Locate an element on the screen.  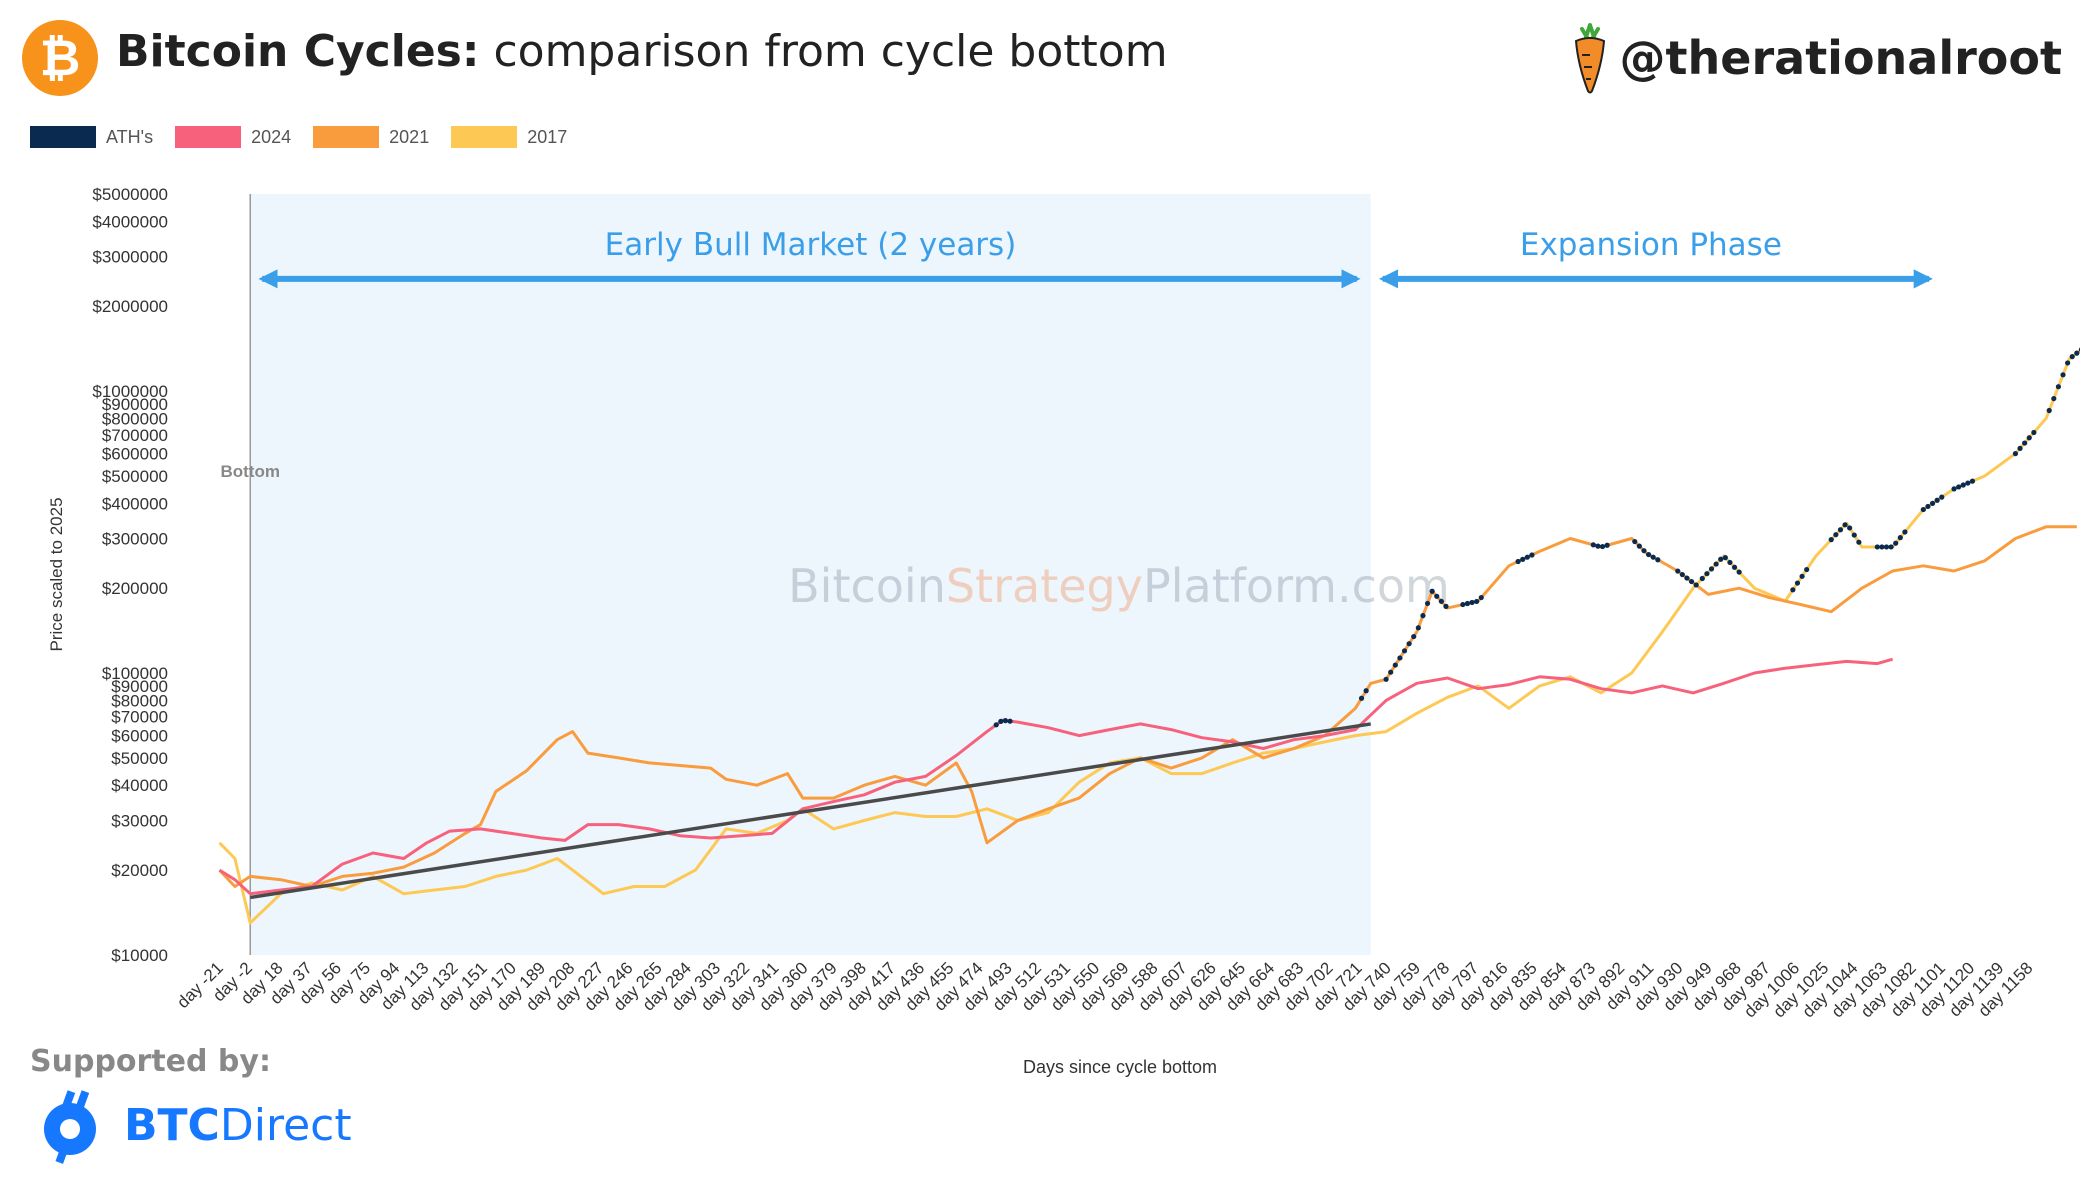
y-tick-label: $200000 is located at coordinates (135, 588).